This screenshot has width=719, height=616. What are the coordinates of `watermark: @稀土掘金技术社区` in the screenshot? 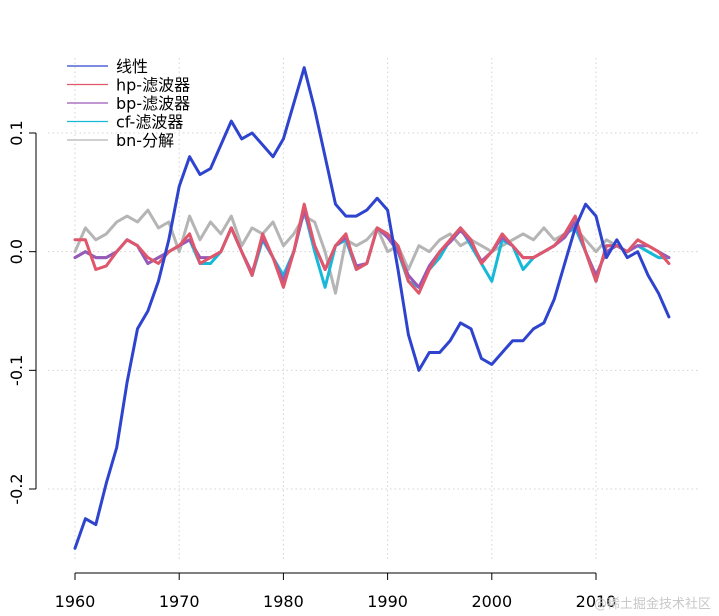 It's located at (652, 604).